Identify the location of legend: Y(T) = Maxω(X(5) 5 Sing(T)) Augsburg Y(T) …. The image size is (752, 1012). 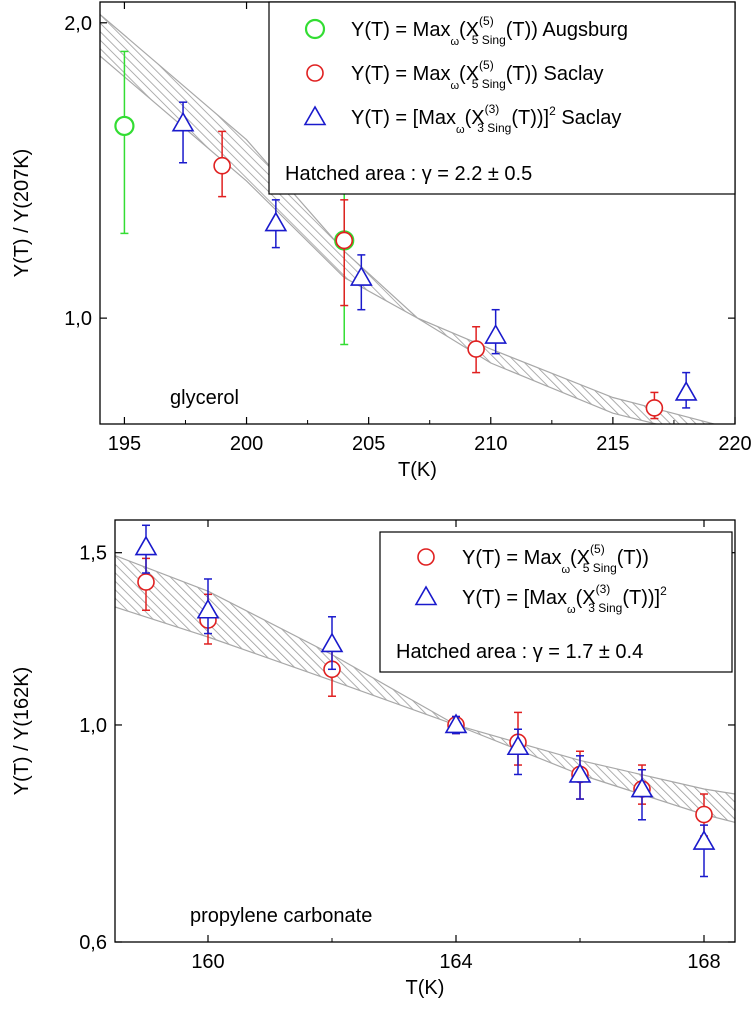
(502, 98).